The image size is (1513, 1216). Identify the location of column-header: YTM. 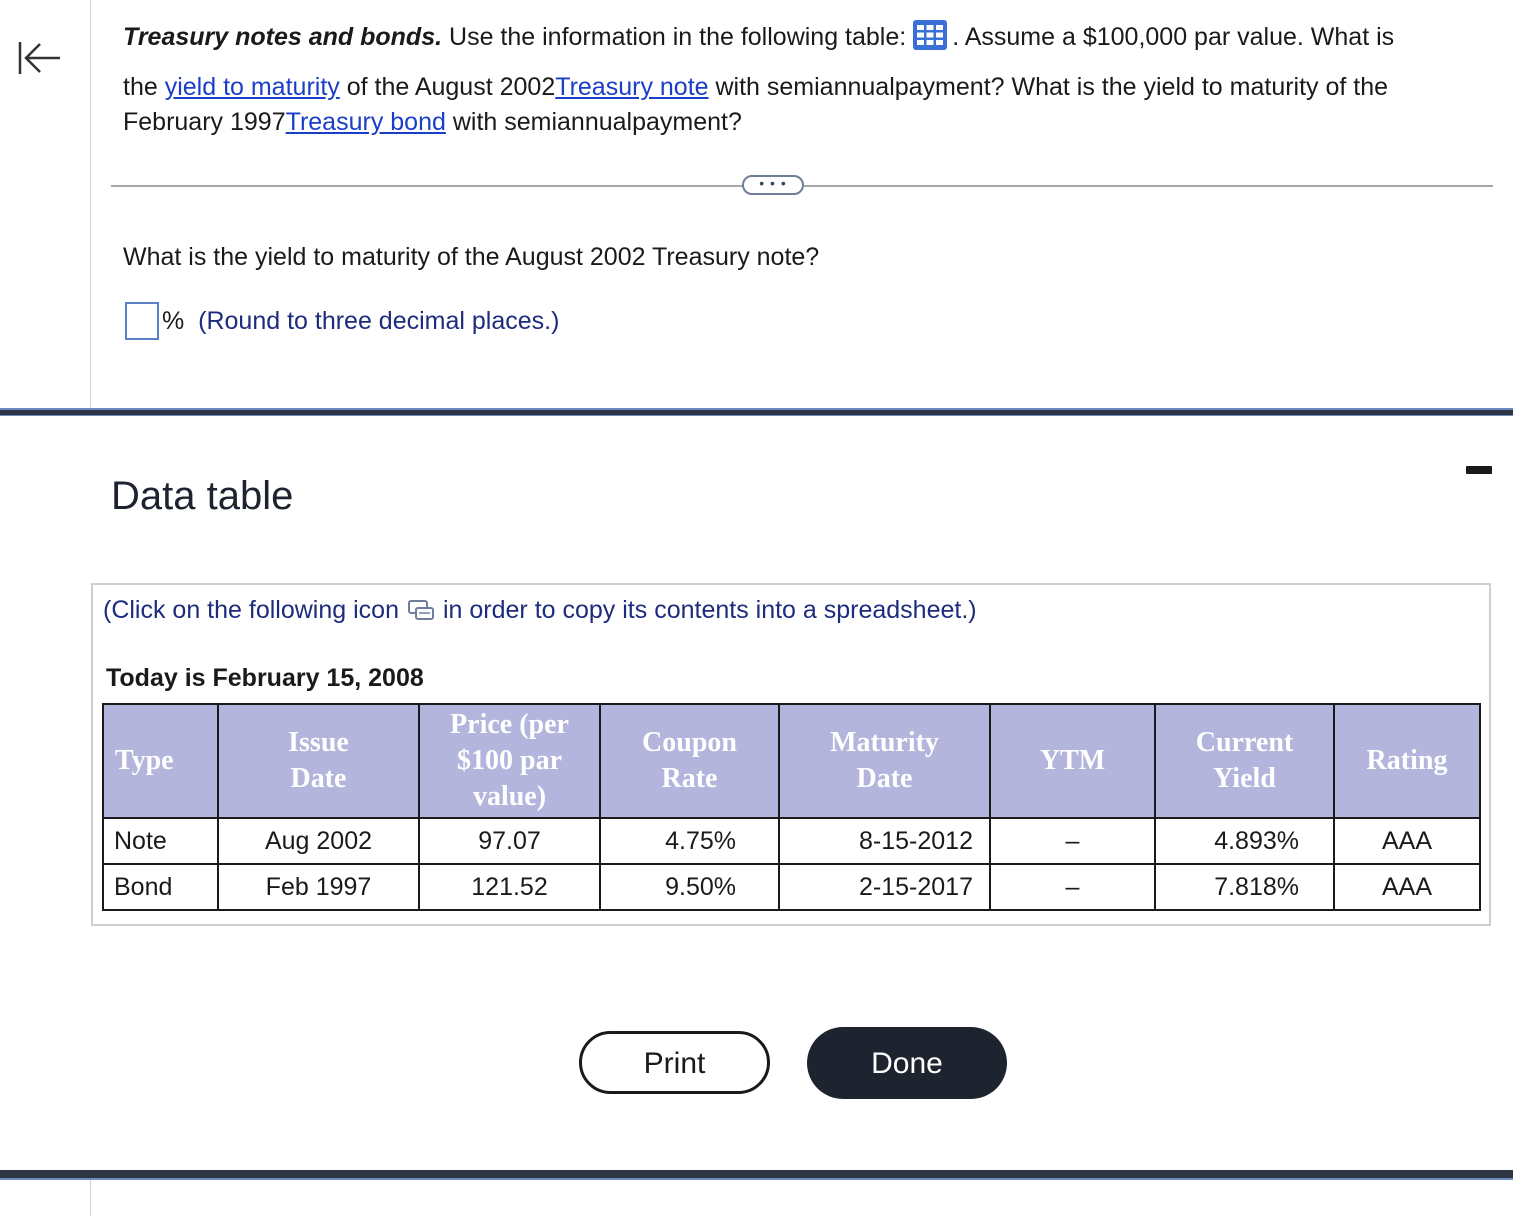
(1072, 761).